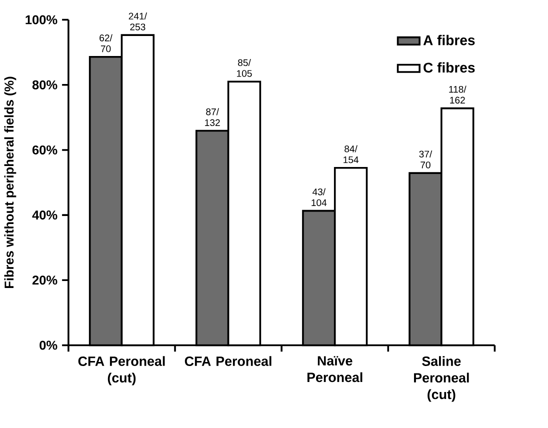 Image resolution: width=548 pixels, height=428 pixels. I want to click on x-tick-label: CFA Peroneal (cut), so click(121, 371).